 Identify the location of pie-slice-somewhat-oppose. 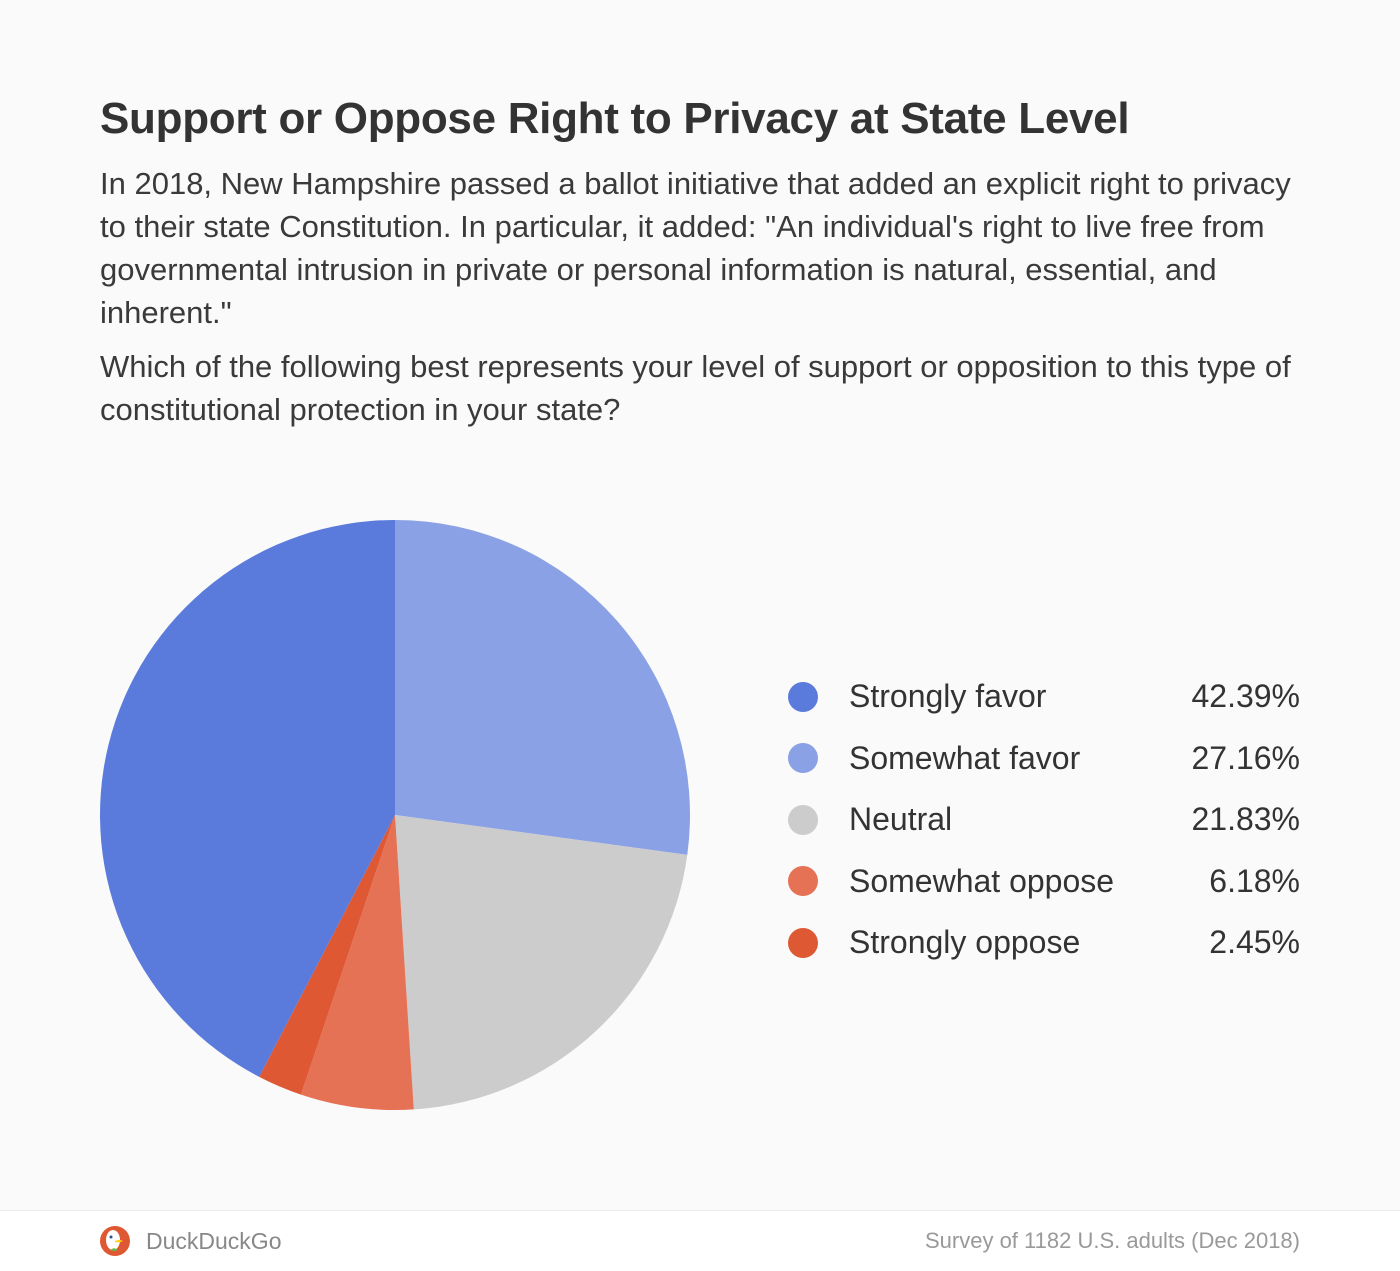
(357, 962).